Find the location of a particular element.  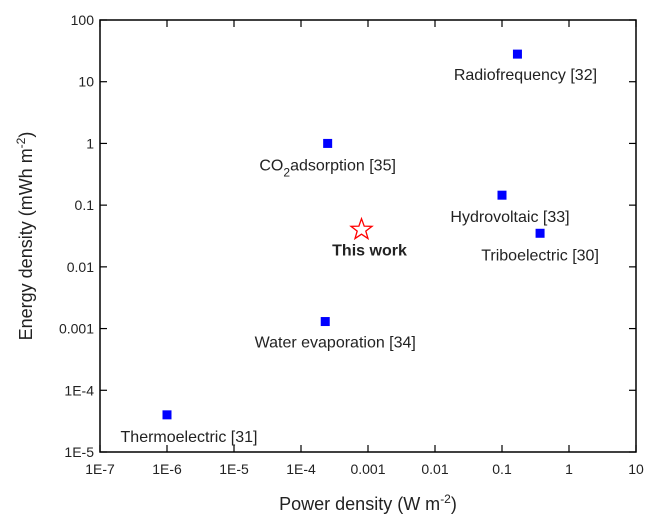

point-label: CO2adsorption [35] is located at coordinates (327, 168).